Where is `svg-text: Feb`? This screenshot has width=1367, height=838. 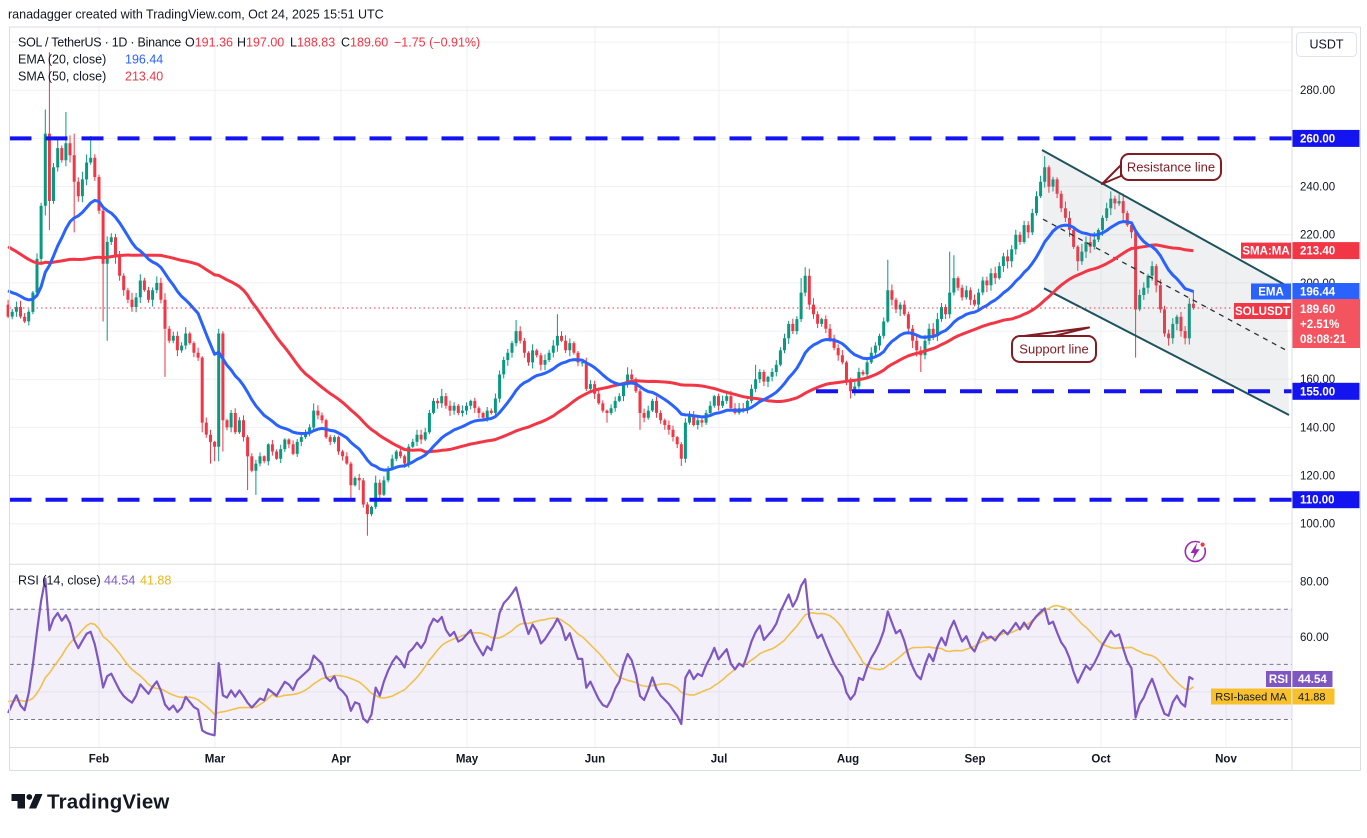 svg-text: Feb is located at coordinates (99, 760).